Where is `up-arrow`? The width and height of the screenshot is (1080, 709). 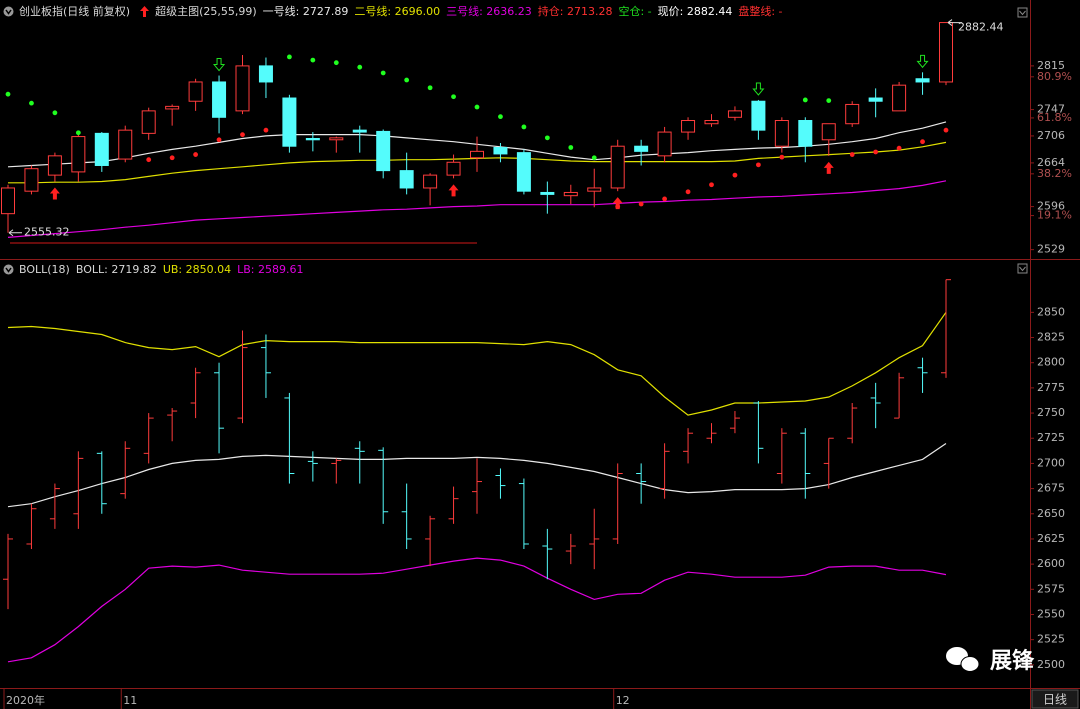 up-arrow is located at coordinates (145, 11).